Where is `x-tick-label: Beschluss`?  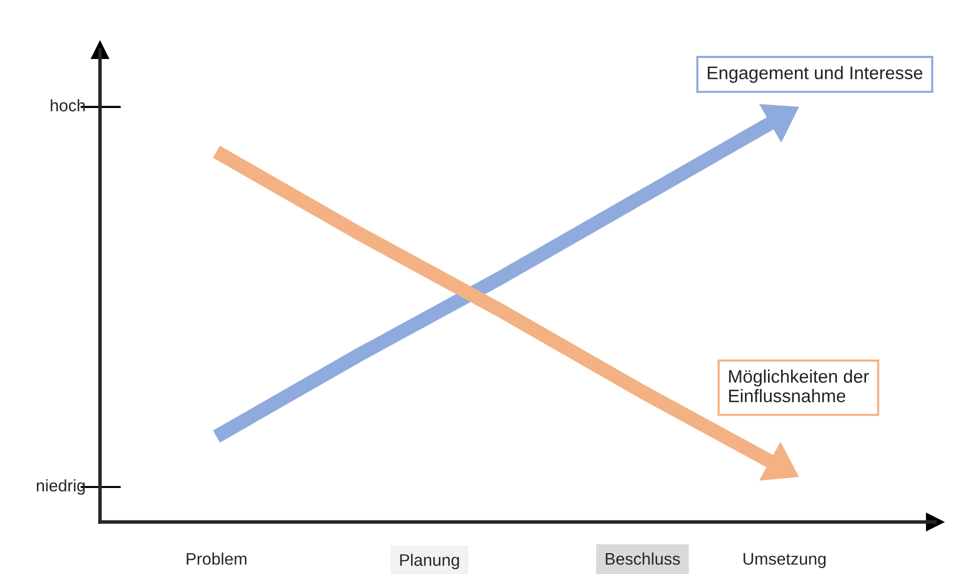 x-tick-label: Beschluss is located at coordinates (643, 558).